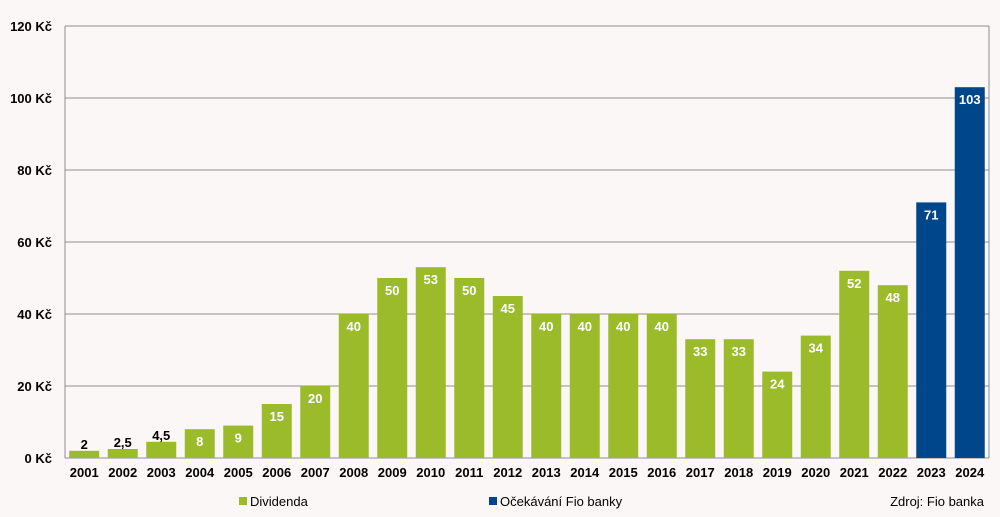 This screenshot has height=517, width=1000. I want to click on bar-2012, so click(507, 377).